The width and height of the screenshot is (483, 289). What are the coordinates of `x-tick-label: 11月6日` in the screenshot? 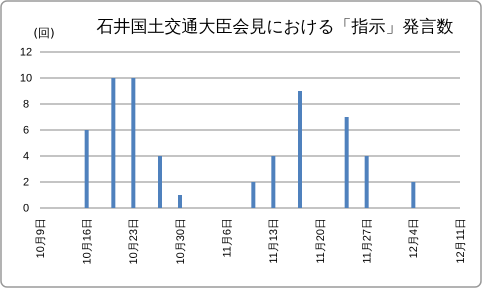 It's located at (228, 238).